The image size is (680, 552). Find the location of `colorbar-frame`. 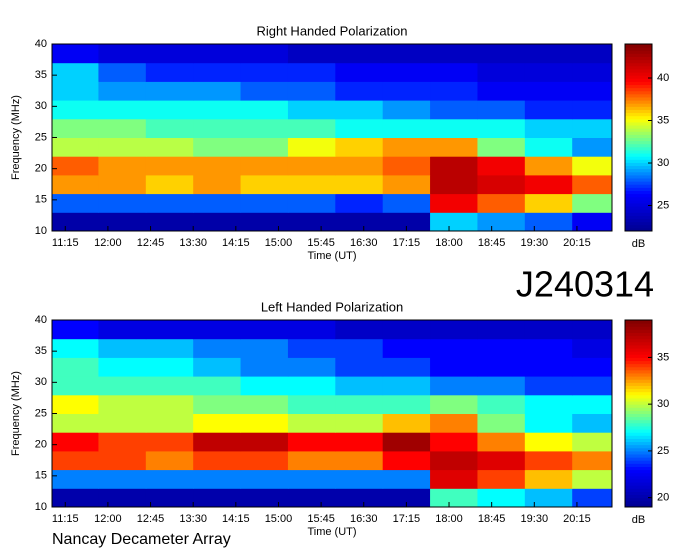

colorbar-frame is located at coordinates (638, 413).